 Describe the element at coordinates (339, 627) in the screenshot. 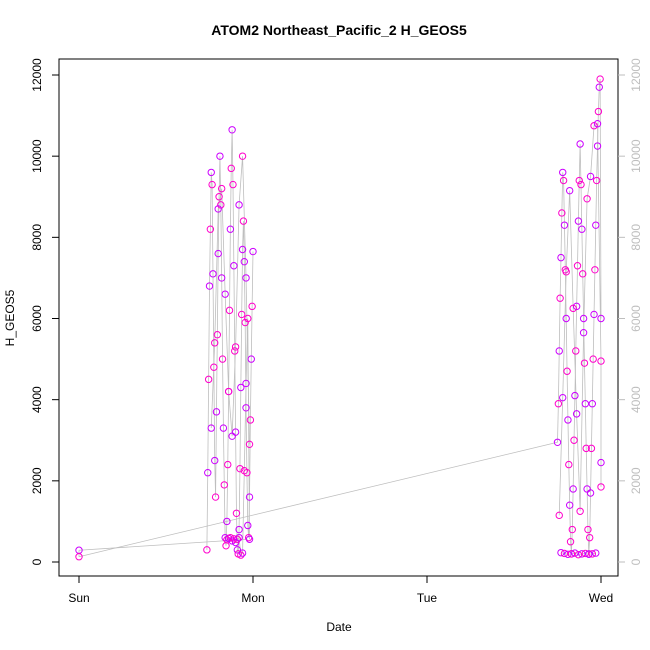

I see `x-axis-label: Date` at that location.